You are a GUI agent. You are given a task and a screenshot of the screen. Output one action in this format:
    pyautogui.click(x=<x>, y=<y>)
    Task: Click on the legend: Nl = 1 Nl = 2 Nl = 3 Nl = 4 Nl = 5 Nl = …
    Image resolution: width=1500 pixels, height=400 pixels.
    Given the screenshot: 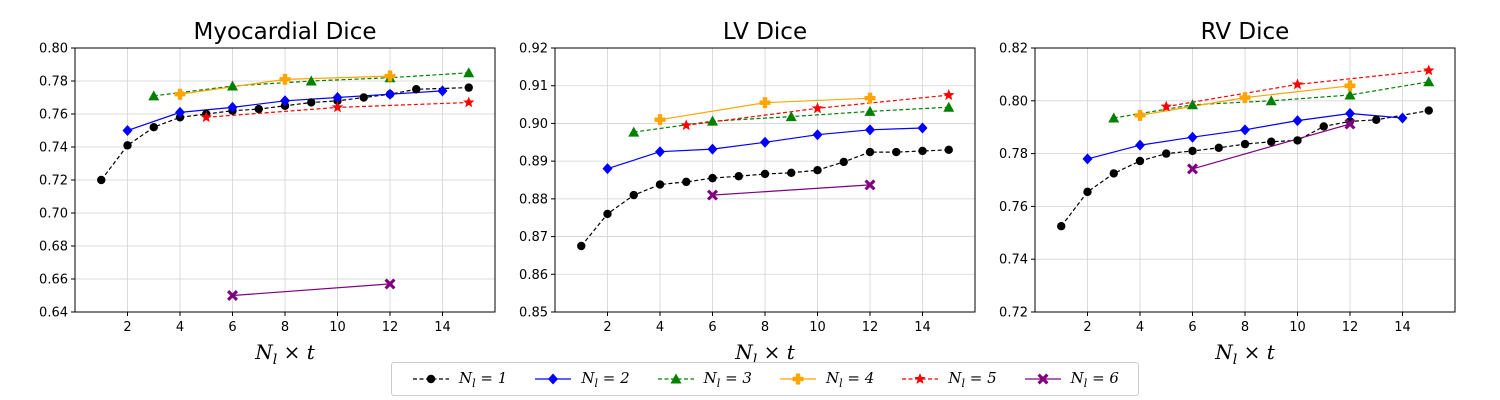 What is the action you would take?
    pyautogui.click(x=765, y=379)
    